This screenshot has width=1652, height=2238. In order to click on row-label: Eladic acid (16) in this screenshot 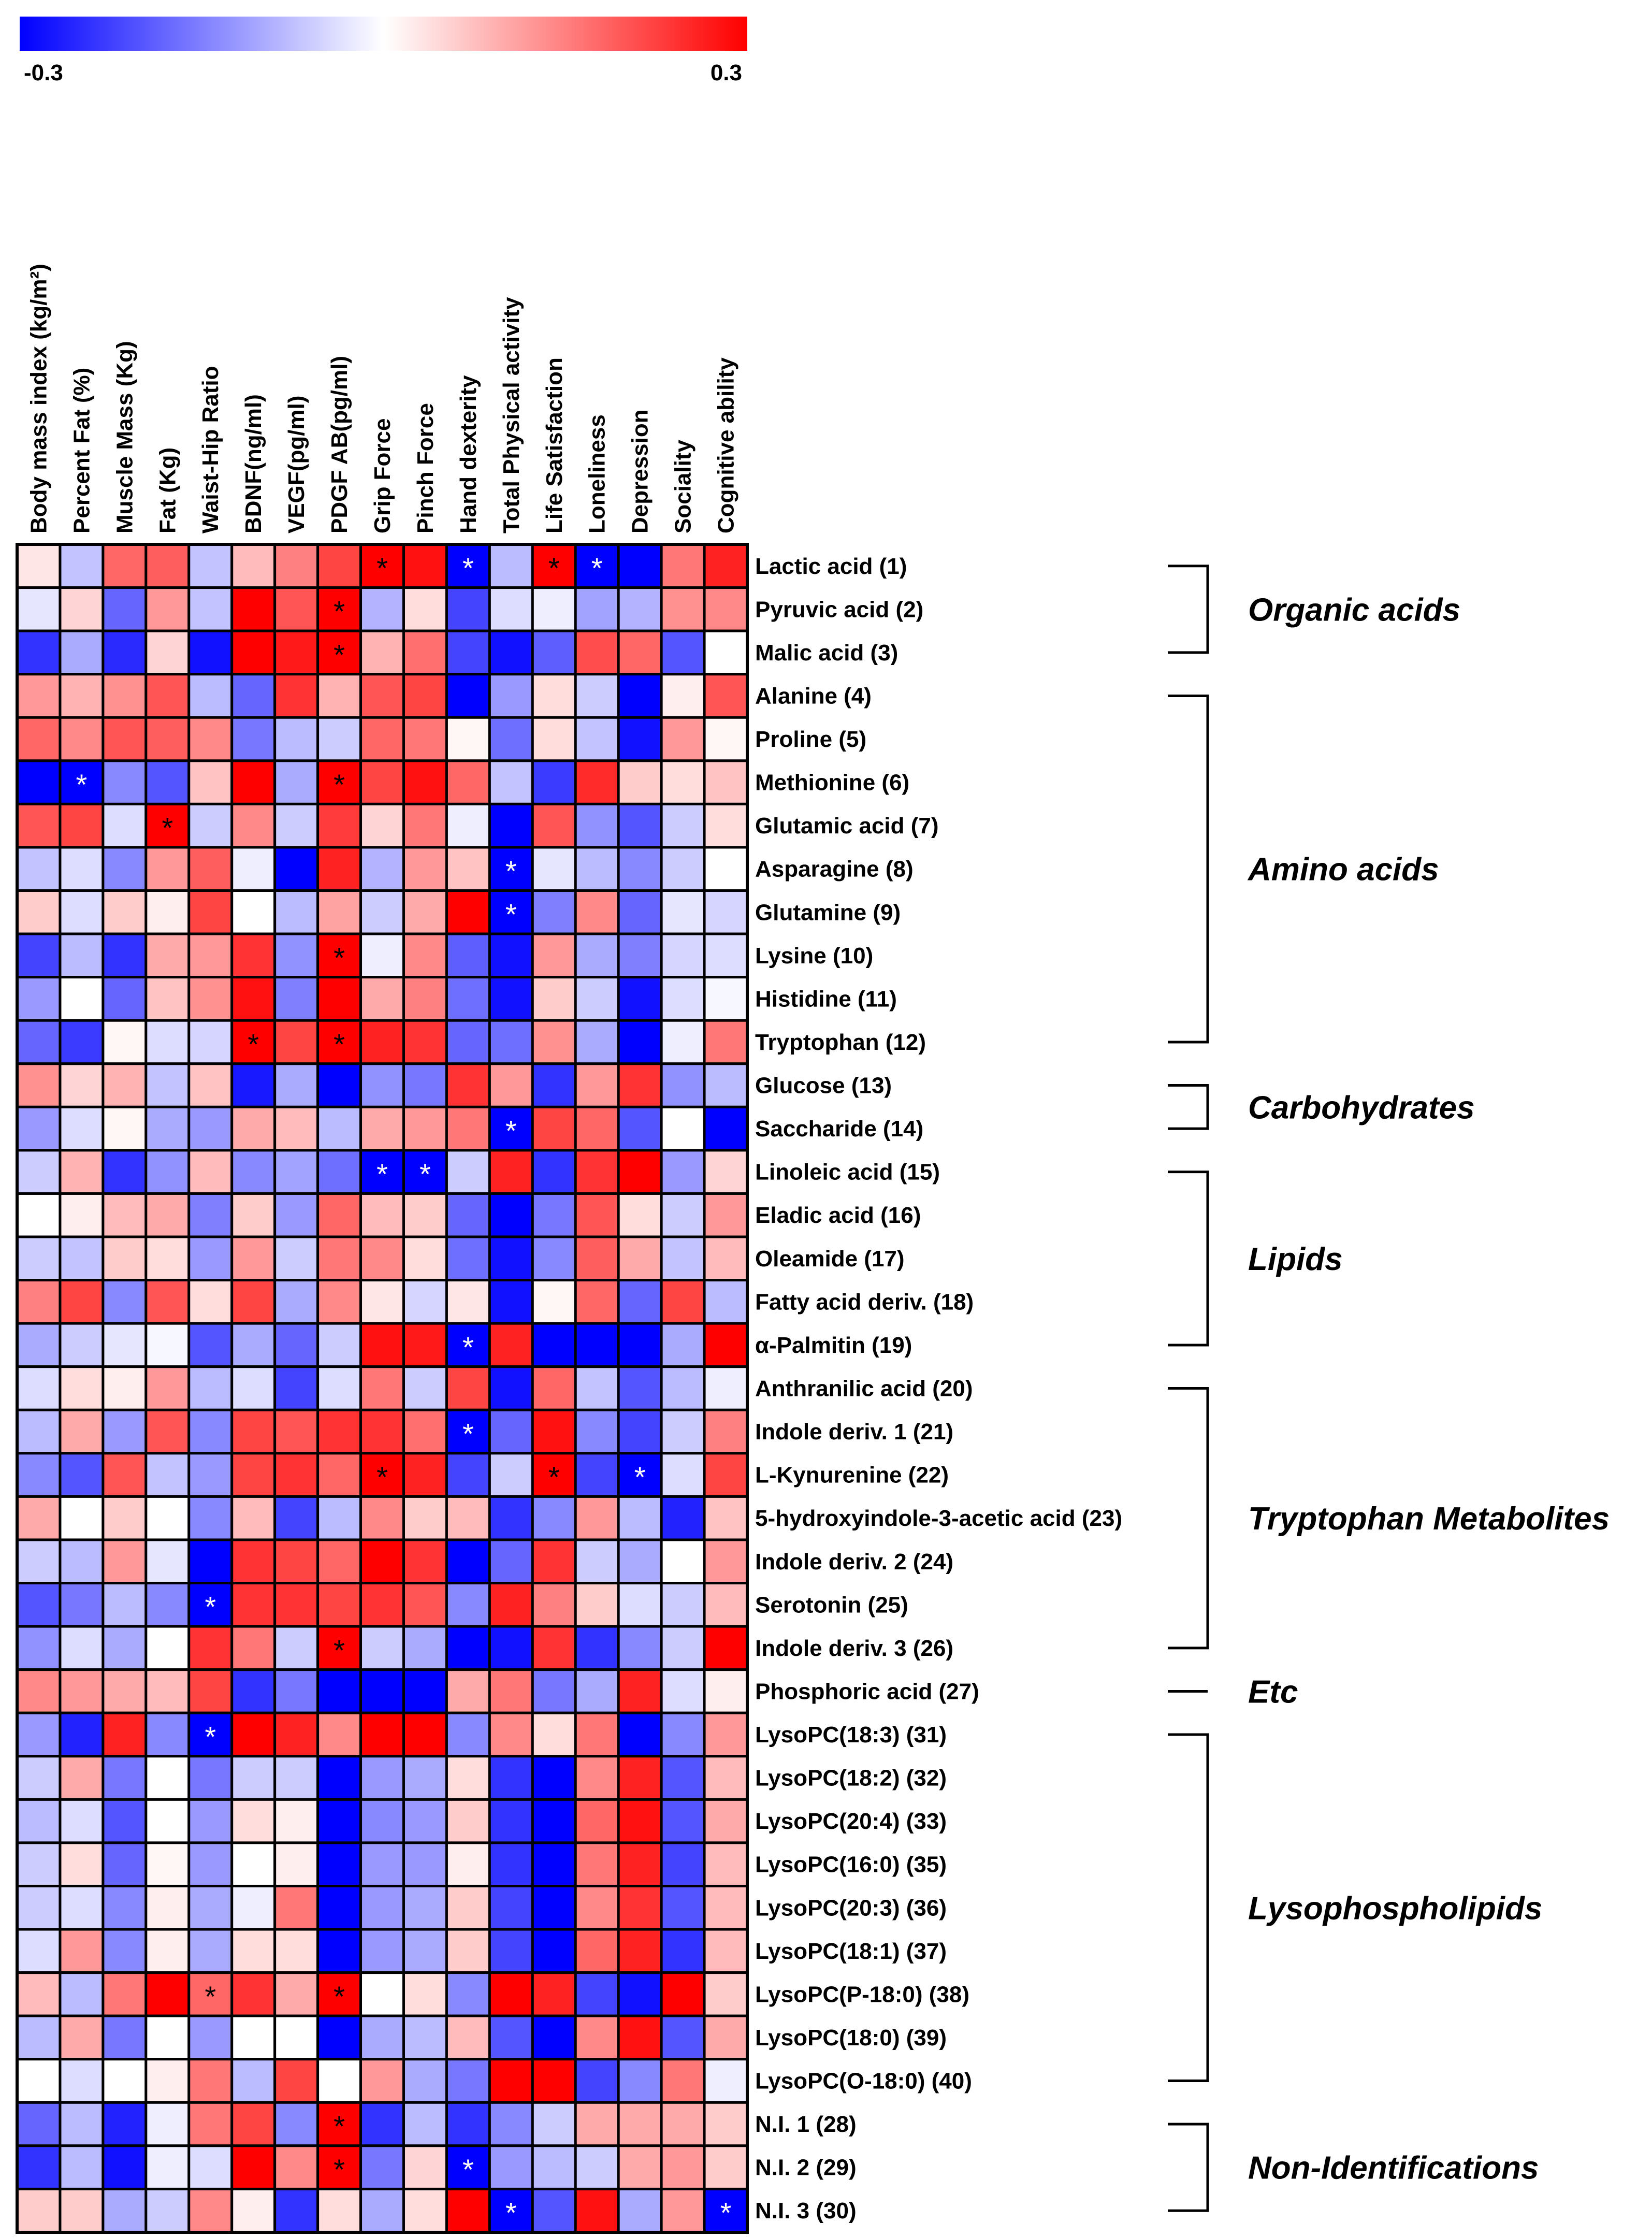, I will do `click(838, 1215)`.